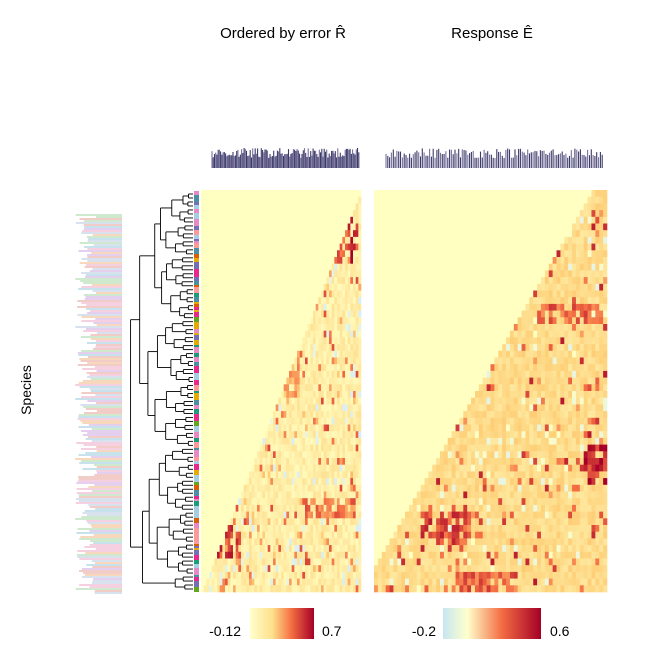 This screenshot has width=653, height=653. I want to click on row-group-color-cell, so click(196, 462).